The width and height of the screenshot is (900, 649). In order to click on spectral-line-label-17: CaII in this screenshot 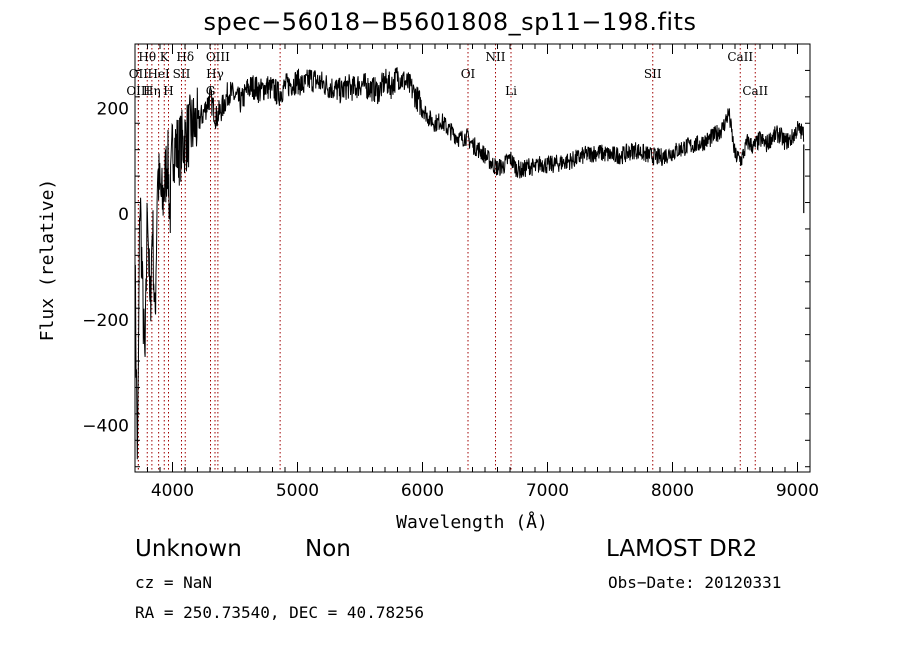, I will do `click(740, 57)`.